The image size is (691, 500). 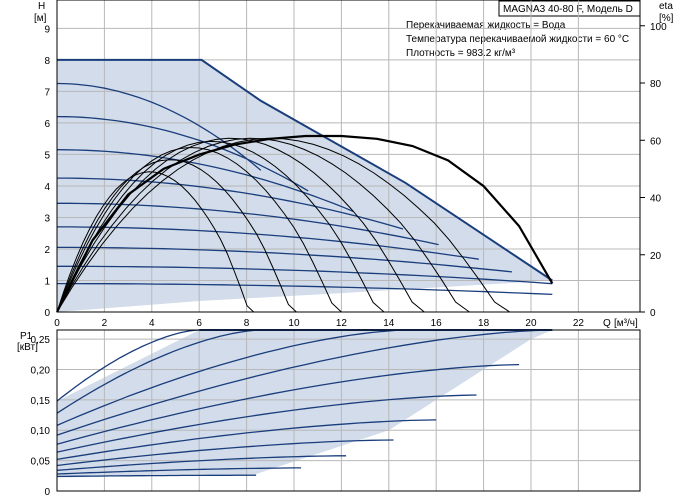 What do you see at coordinates (437, 323) in the screenshot?
I see `x-tick-label: 16` at bounding box center [437, 323].